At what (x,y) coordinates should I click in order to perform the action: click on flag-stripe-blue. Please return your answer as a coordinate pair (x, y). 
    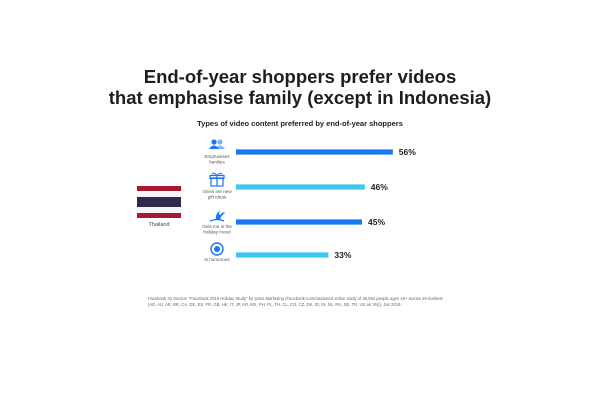
    Looking at the image, I should click on (159, 202).